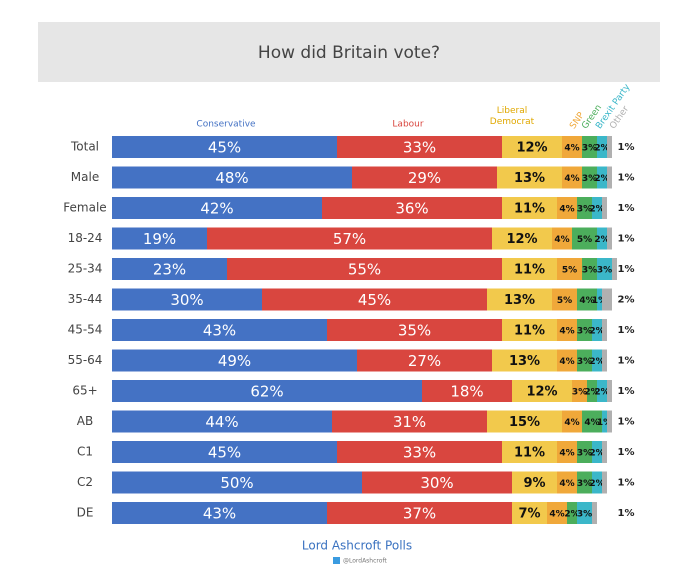  I want to click on value-label: 30%, so click(186, 300).